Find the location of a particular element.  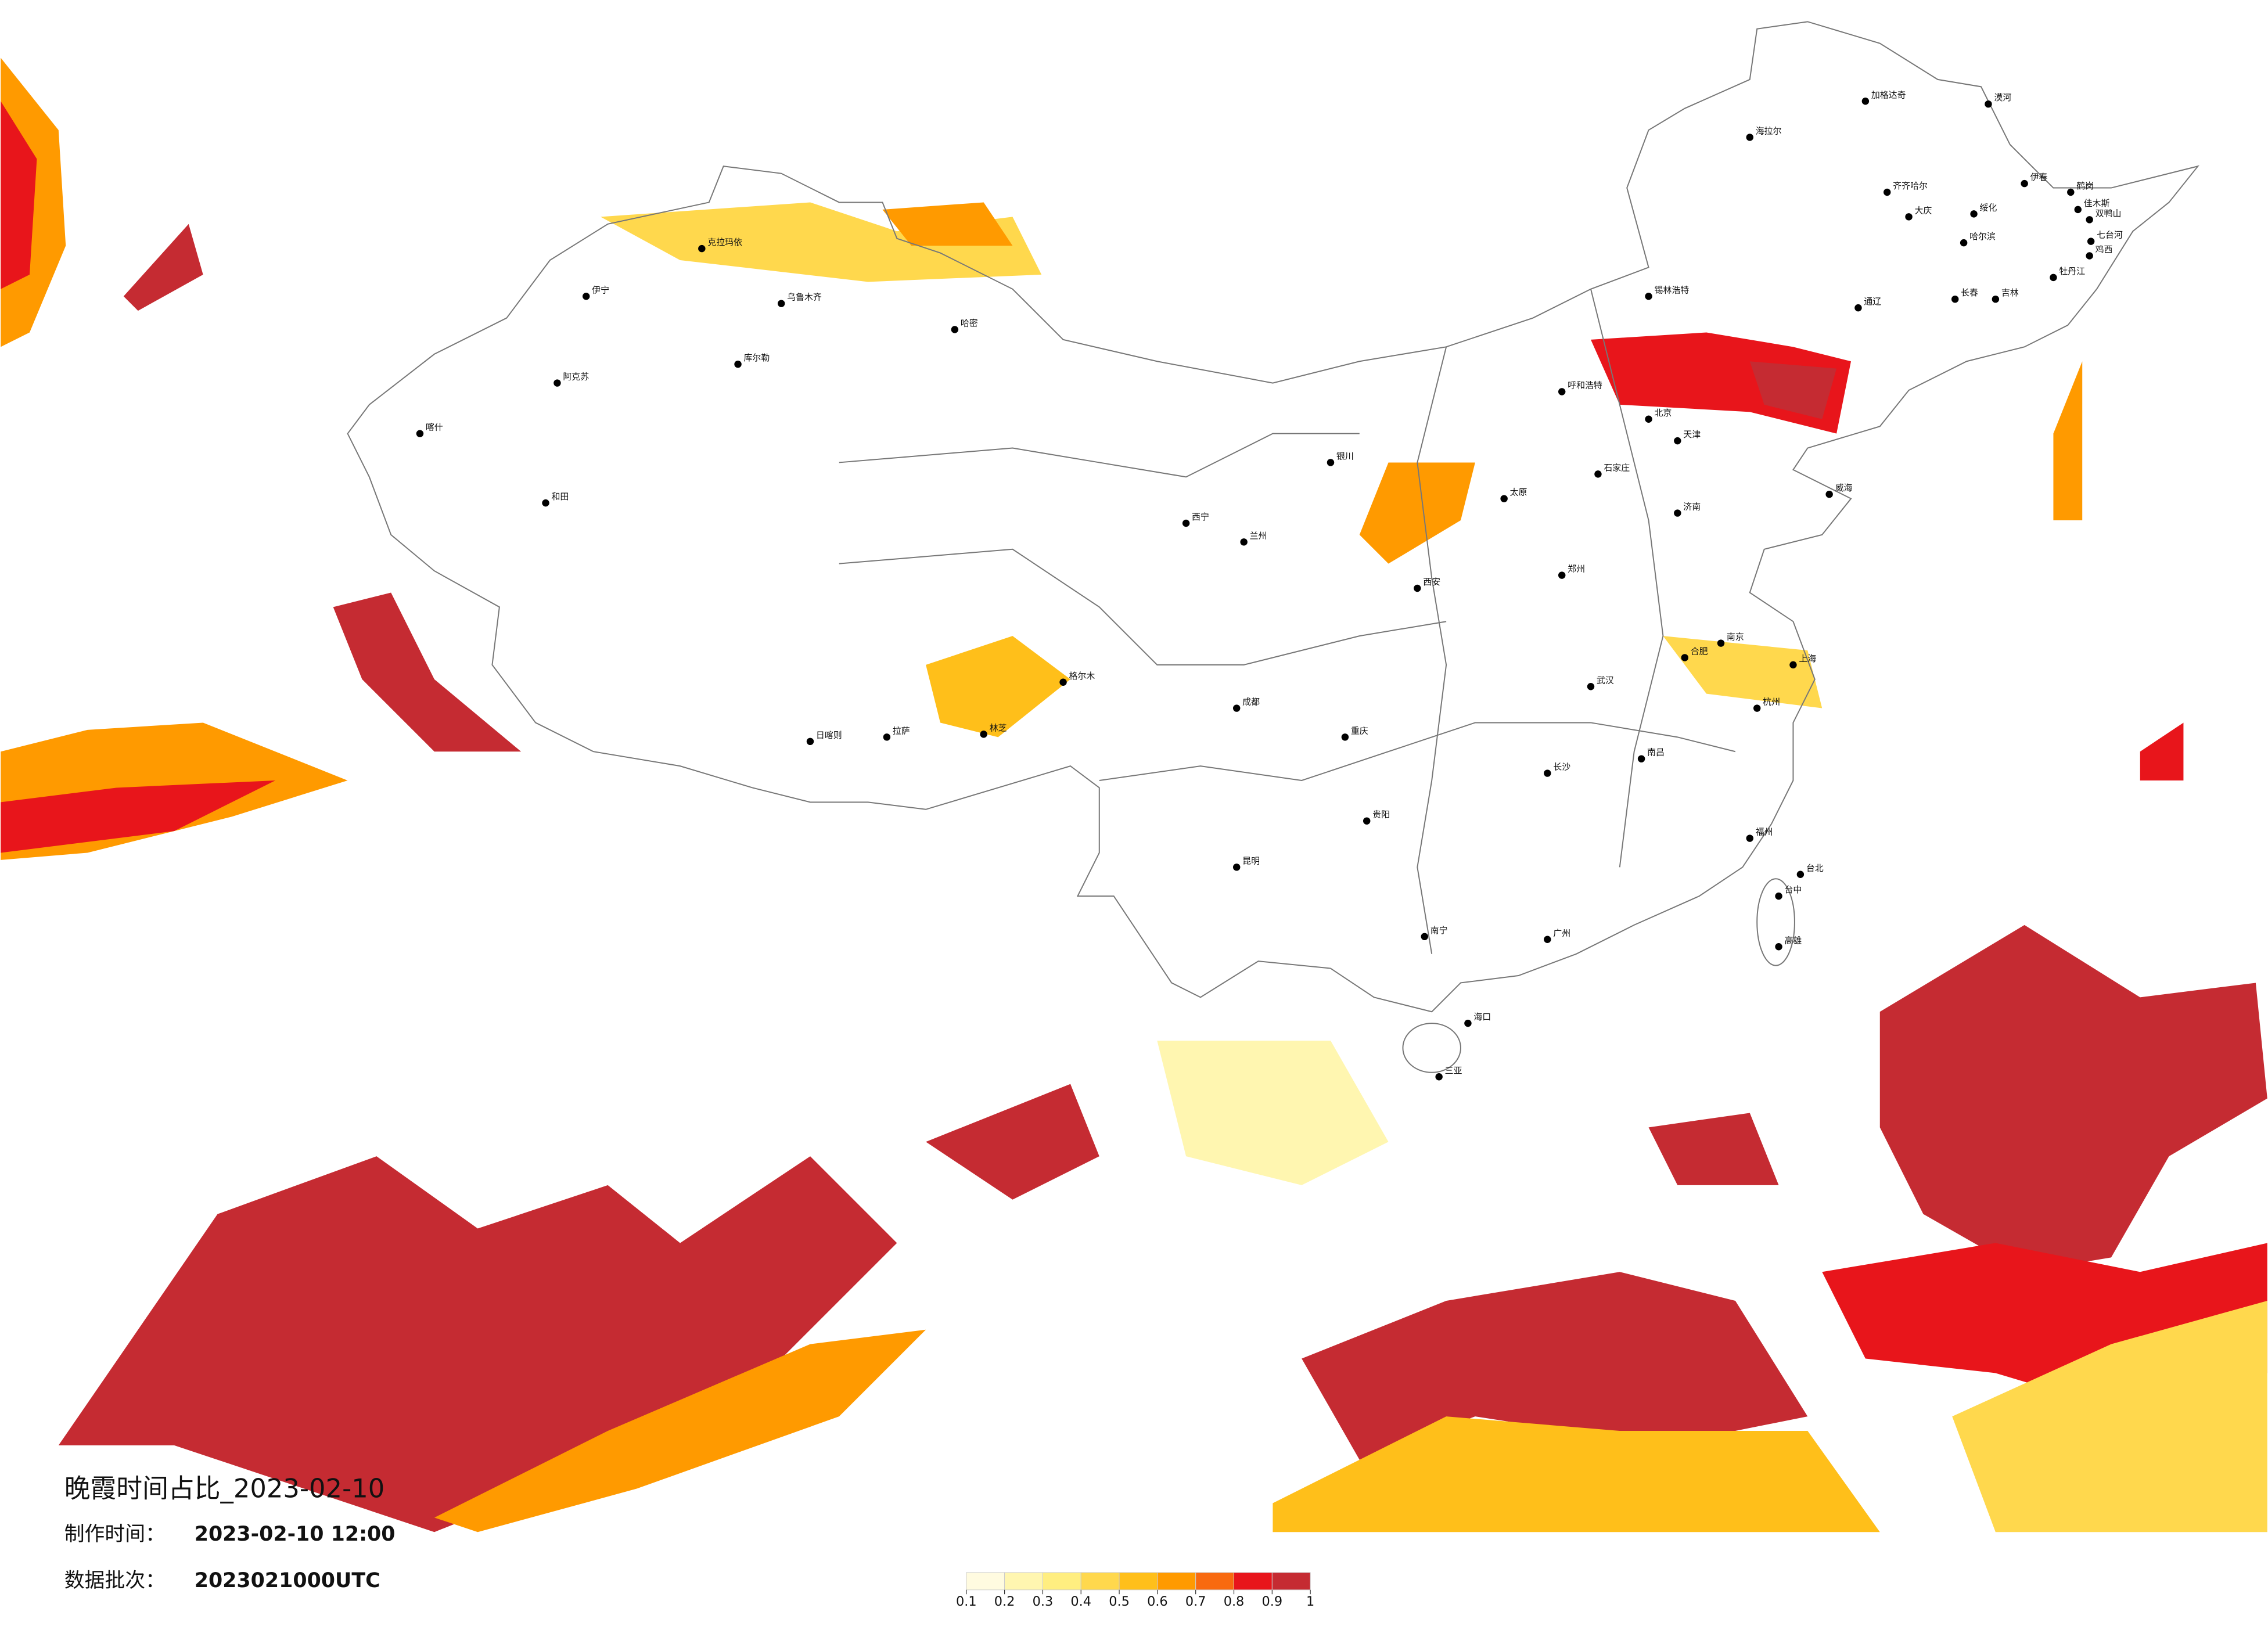

city-label: 兰州 is located at coordinates (1258, 535).